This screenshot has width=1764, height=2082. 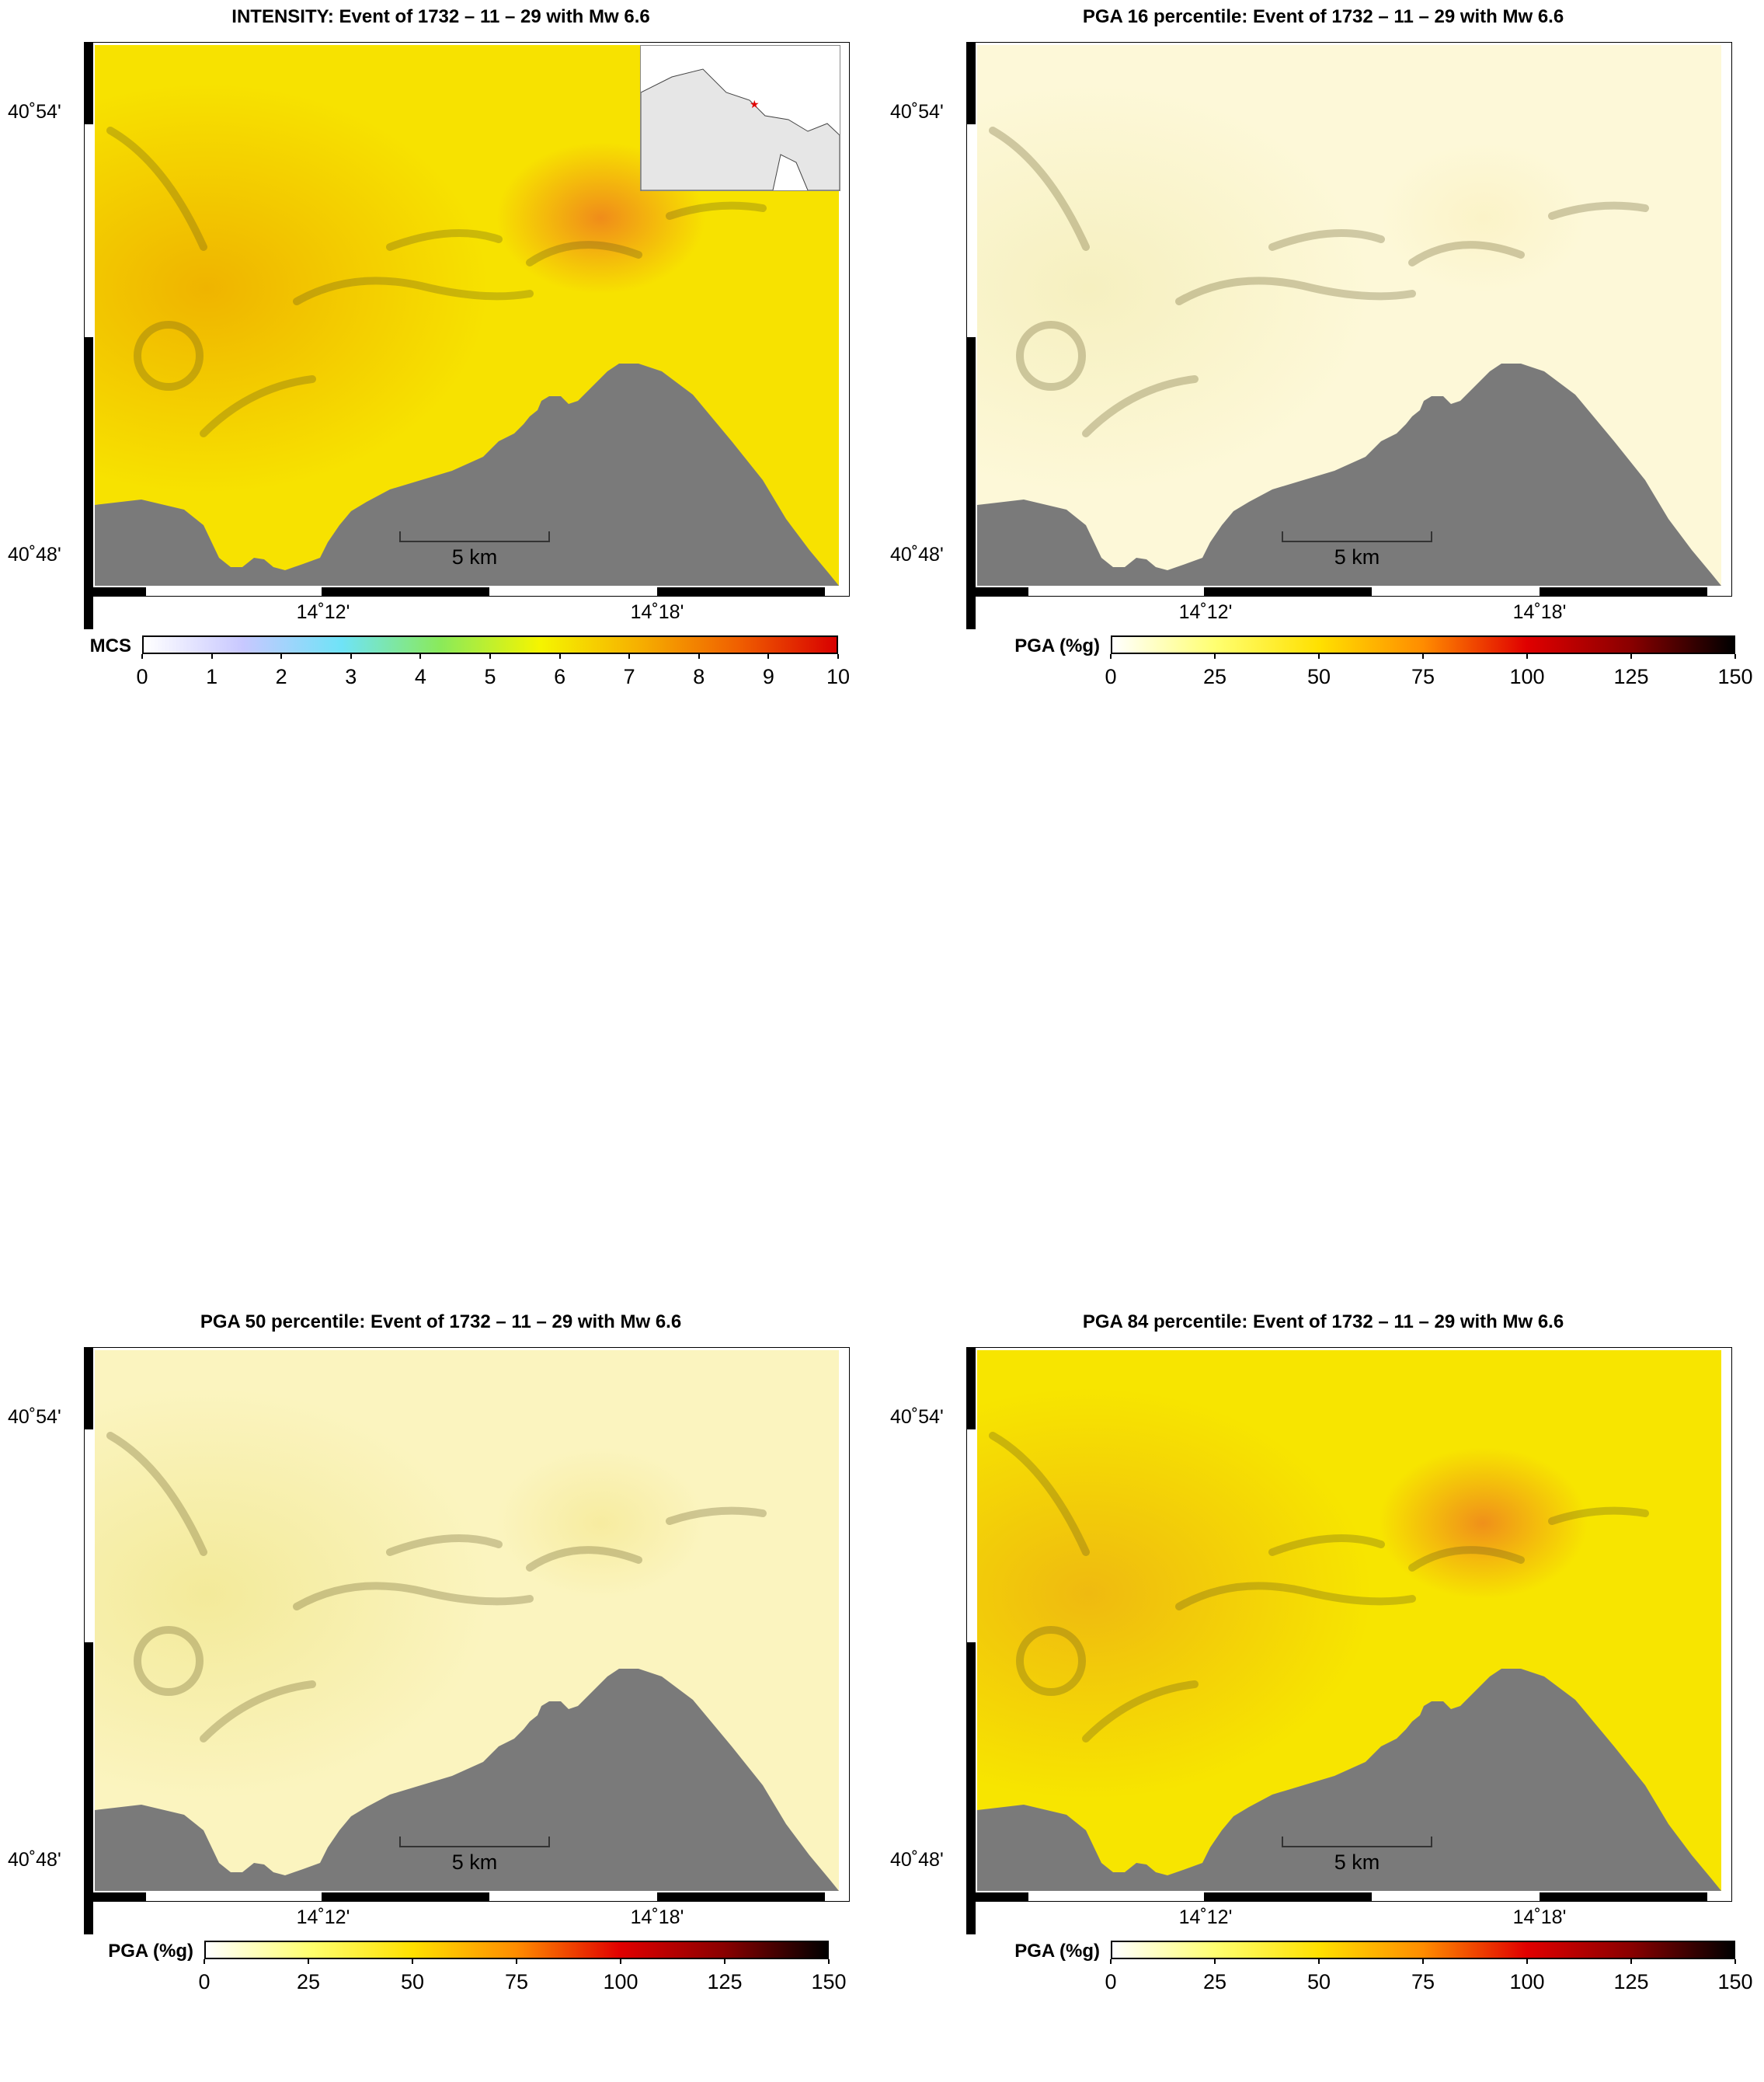 What do you see at coordinates (281, 677) in the screenshot?
I see `colorbar-tick-label: 2` at bounding box center [281, 677].